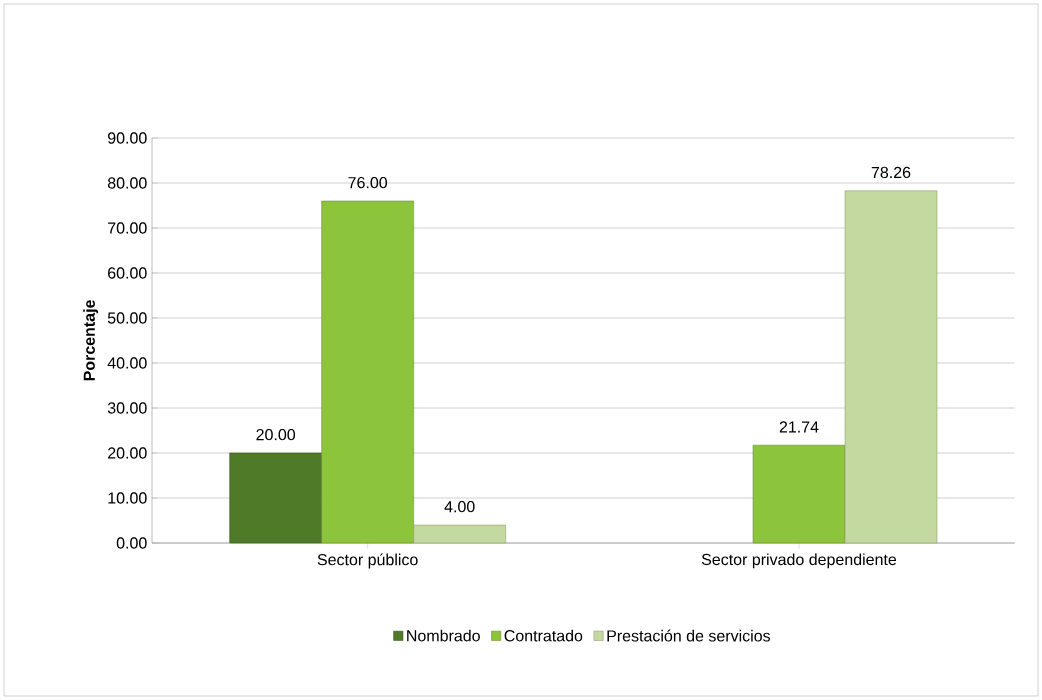  Describe the element at coordinates (127, 273) in the screenshot. I see `y-tick-label: 60.00` at that location.